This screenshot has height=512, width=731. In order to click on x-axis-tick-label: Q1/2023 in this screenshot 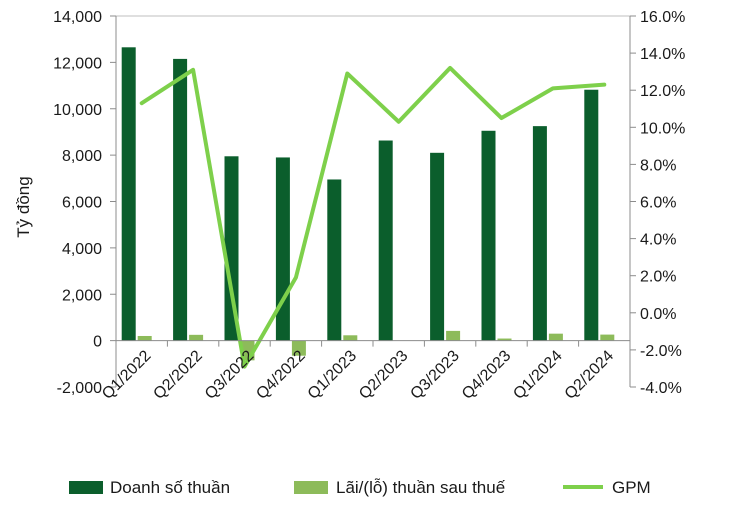, I will do `click(332, 374)`.